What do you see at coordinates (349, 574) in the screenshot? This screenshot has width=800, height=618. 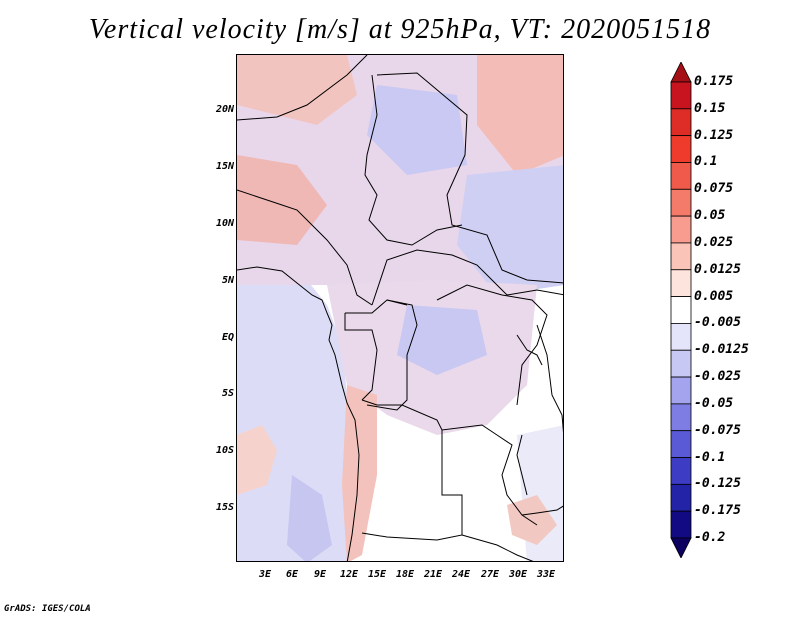 I see `x-tick-label-12e: 12E` at bounding box center [349, 574].